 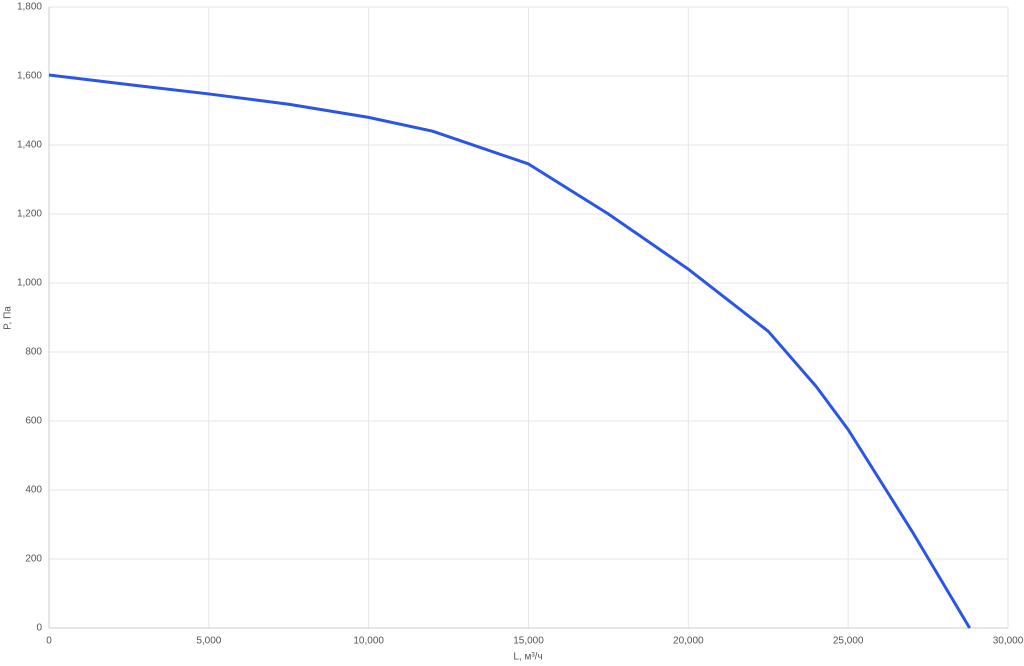 What do you see at coordinates (208, 641) in the screenshot?
I see `x-tick-label: 5,000` at bounding box center [208, 641].